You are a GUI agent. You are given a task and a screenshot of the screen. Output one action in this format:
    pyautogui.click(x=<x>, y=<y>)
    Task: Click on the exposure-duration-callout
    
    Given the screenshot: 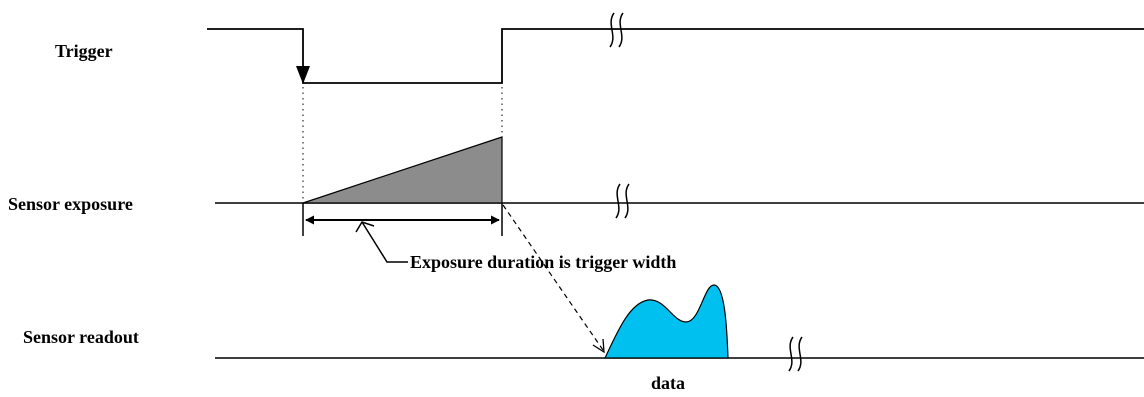 What is the action you would take?
    pyautogui.click(x=384, y=242)
    